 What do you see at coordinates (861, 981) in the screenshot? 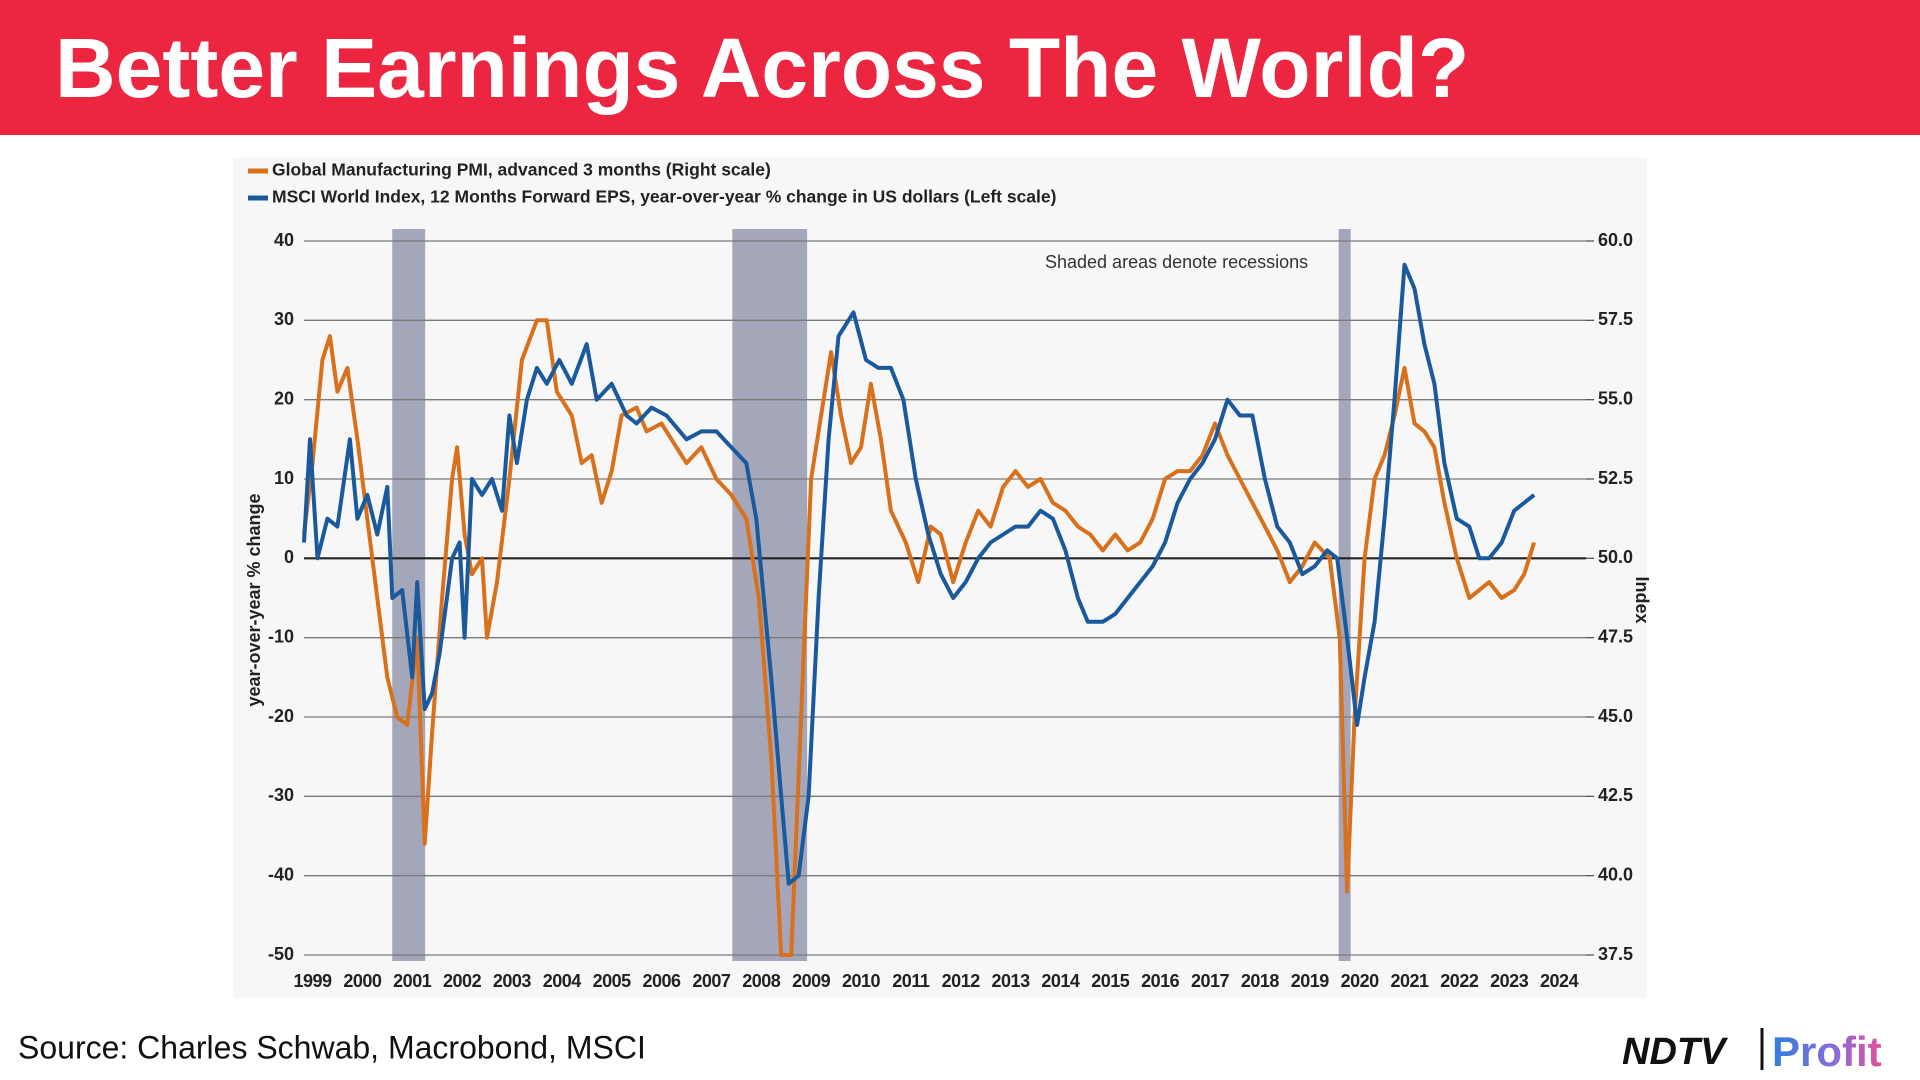
I see `x-tick-label: 2010` at bounding box center [861, 981].